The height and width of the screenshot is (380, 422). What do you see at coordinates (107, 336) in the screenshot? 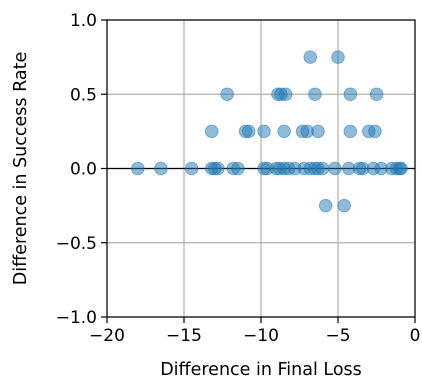
I see `x-tick-label: −20` at bounding box center [107, 336].